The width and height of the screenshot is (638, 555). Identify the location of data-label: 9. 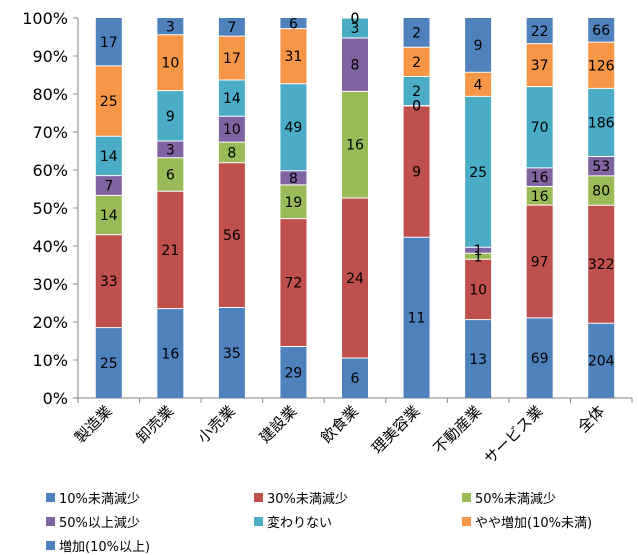
(416, 172).